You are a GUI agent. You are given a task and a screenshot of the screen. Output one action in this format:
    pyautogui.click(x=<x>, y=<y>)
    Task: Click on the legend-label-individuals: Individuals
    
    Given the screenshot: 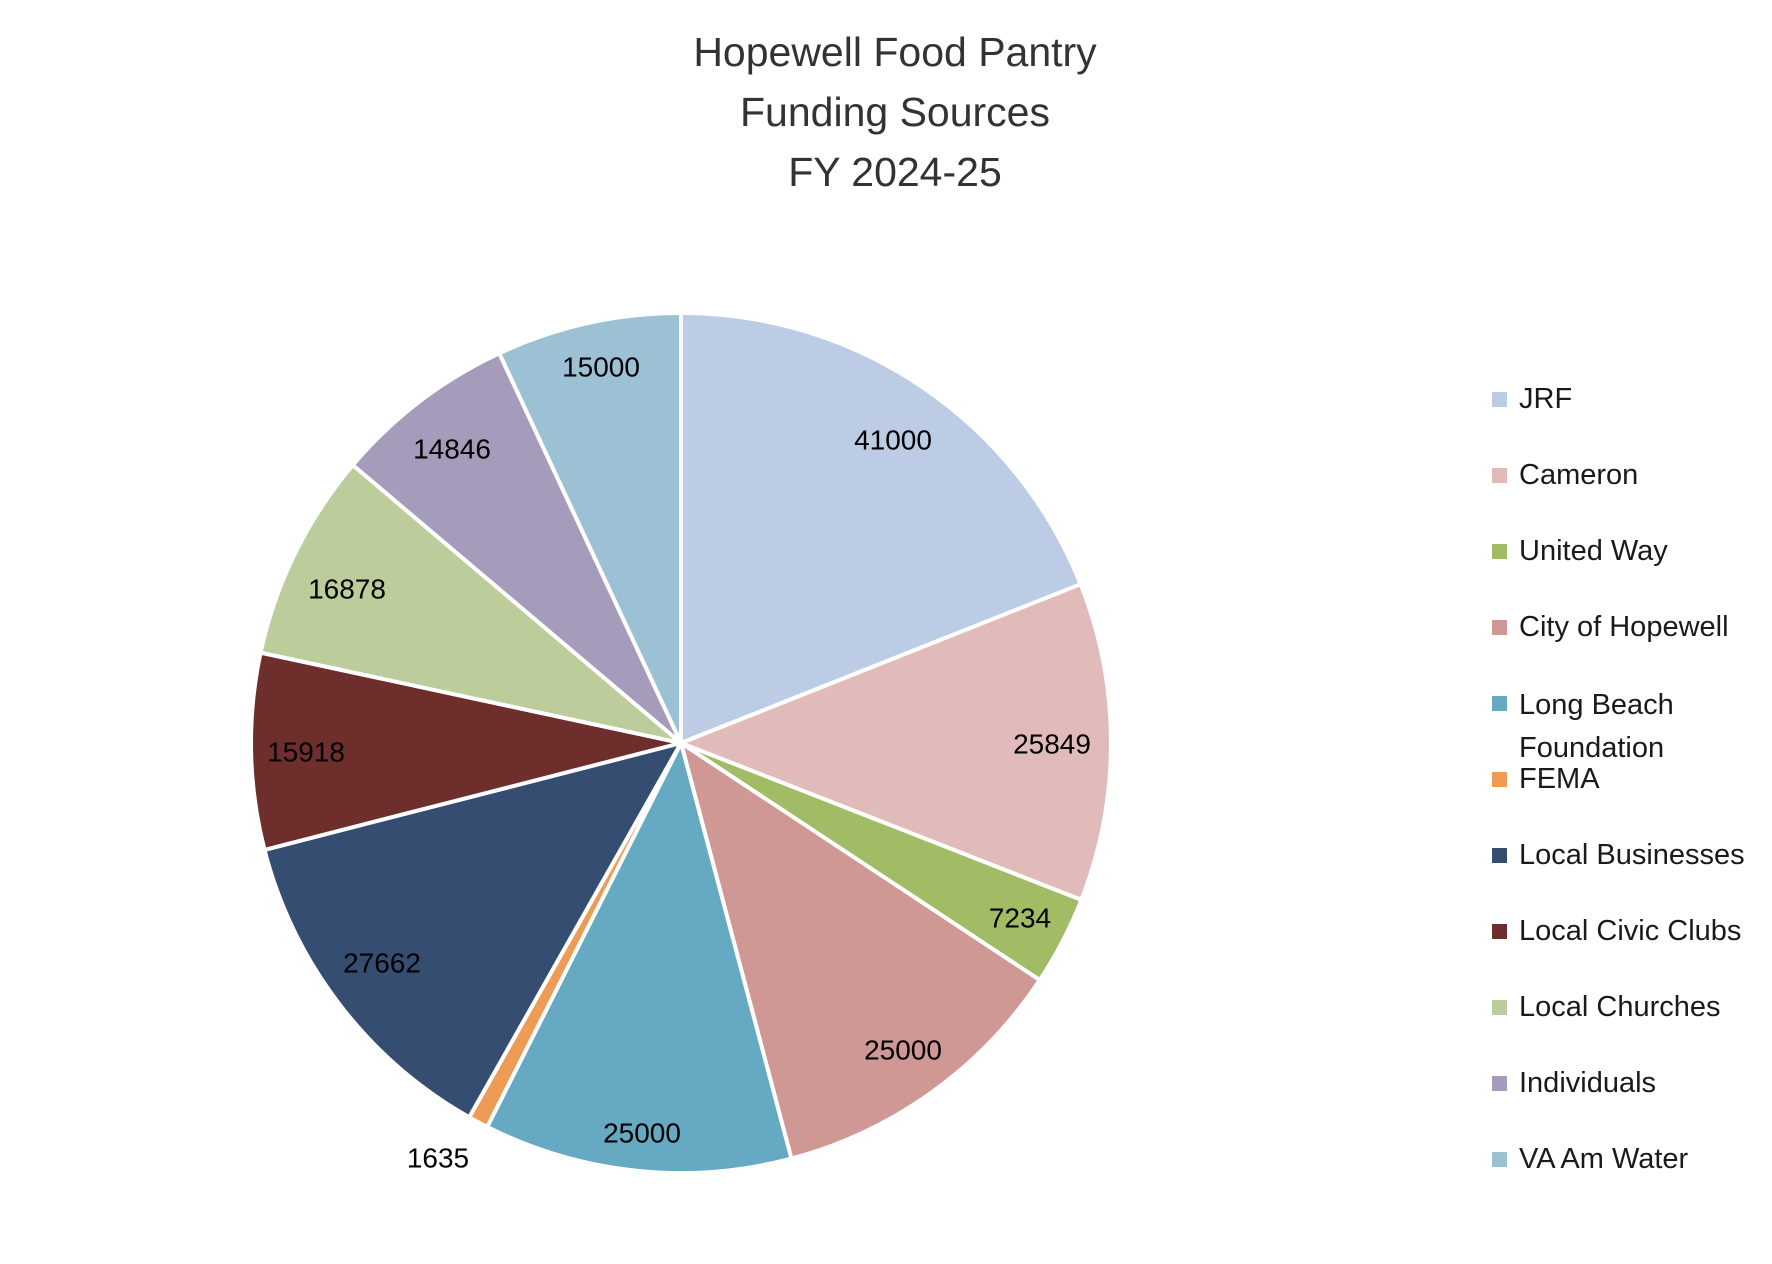 What is the action you would take?
    pyautogui.click(x=1588, y=1083)
    